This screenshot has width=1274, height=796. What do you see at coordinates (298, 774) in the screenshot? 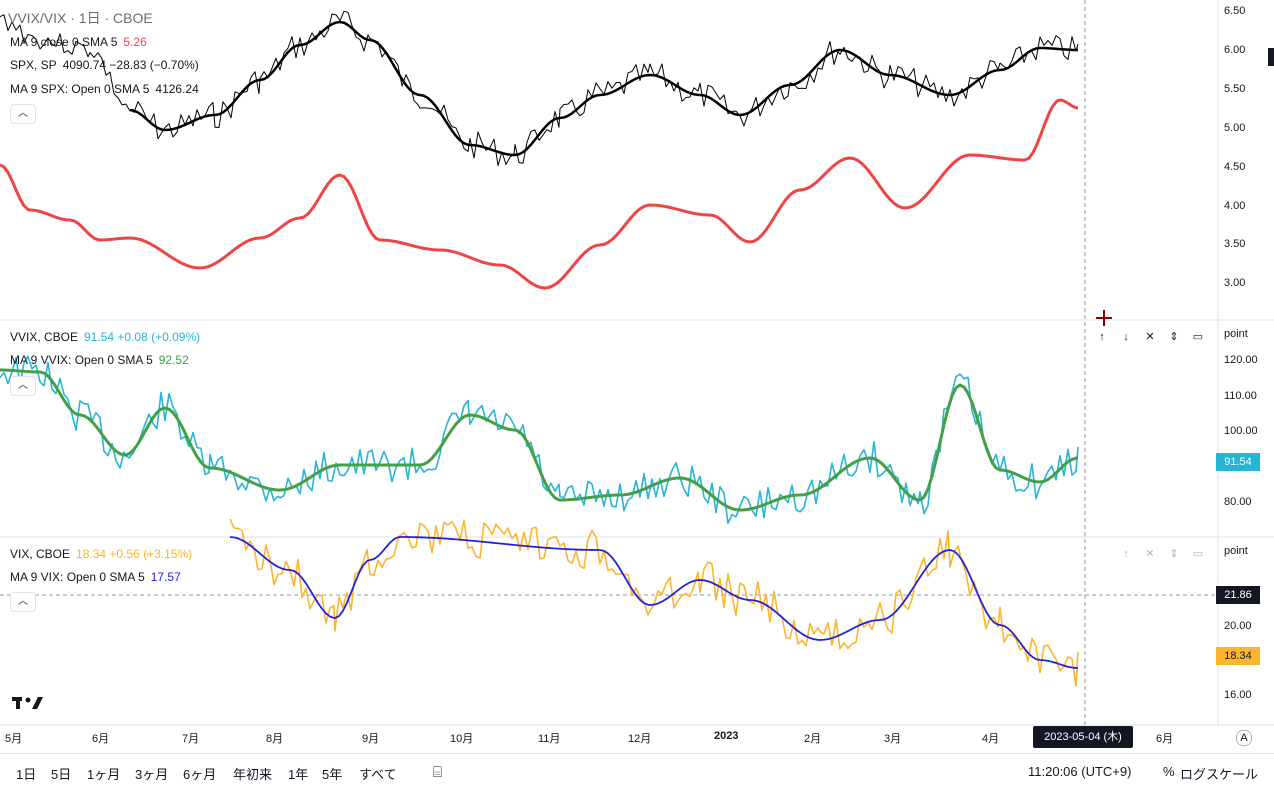
I see `range-button: 1年` at bounding box center [298, 774].